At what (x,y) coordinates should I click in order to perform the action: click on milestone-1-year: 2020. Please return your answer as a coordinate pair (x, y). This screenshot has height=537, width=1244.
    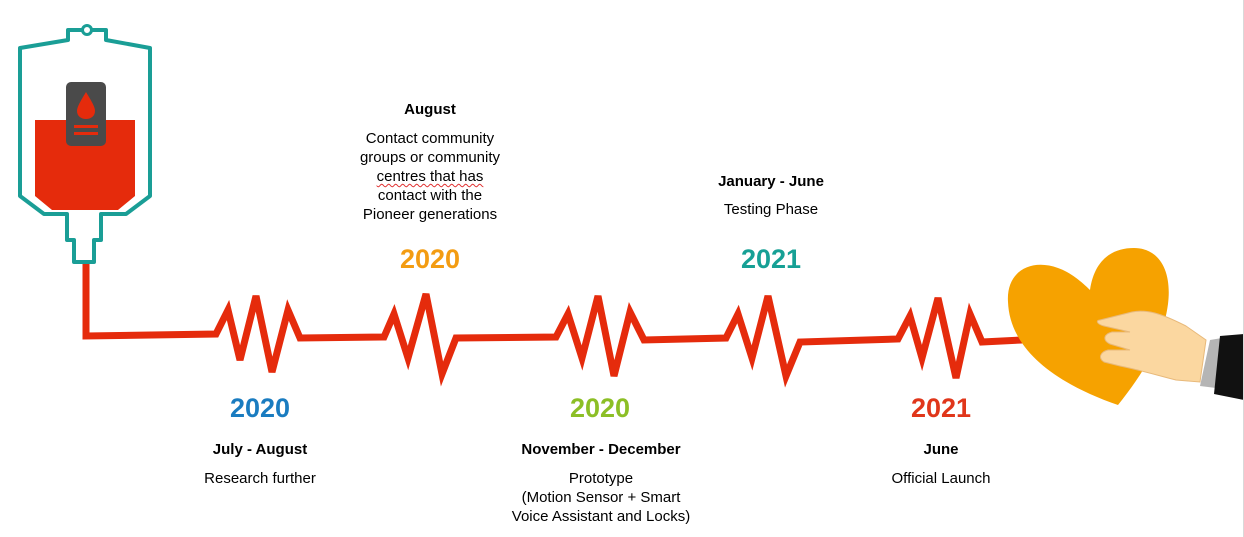
    Looking at the image, I should click on (260, 408).